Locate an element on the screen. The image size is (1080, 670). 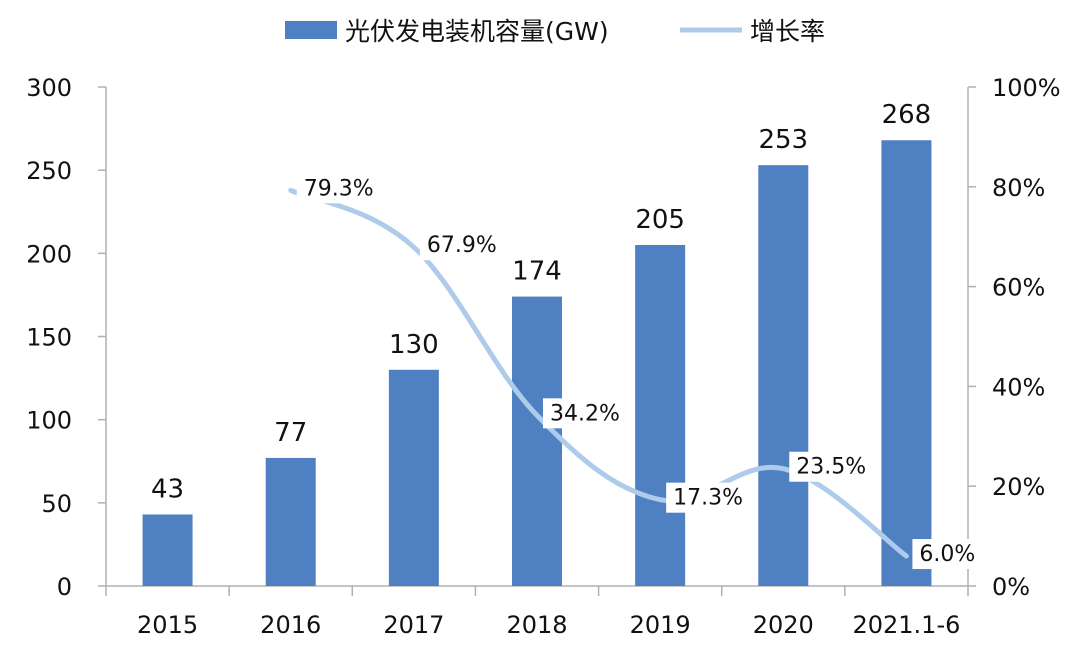
y-left-tick-label: 0 is located at coordinates (64, 587).